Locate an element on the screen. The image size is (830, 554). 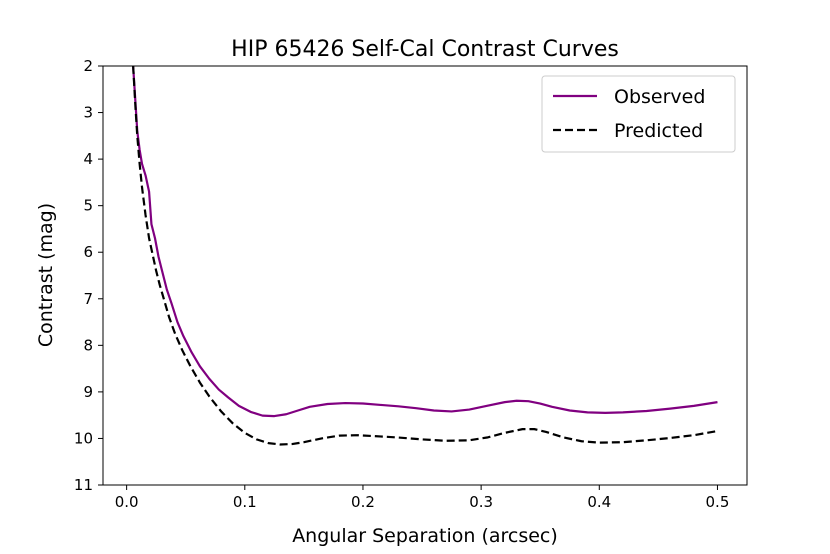
x-tick-label: 0.4 is located at coordinates (599, 502).